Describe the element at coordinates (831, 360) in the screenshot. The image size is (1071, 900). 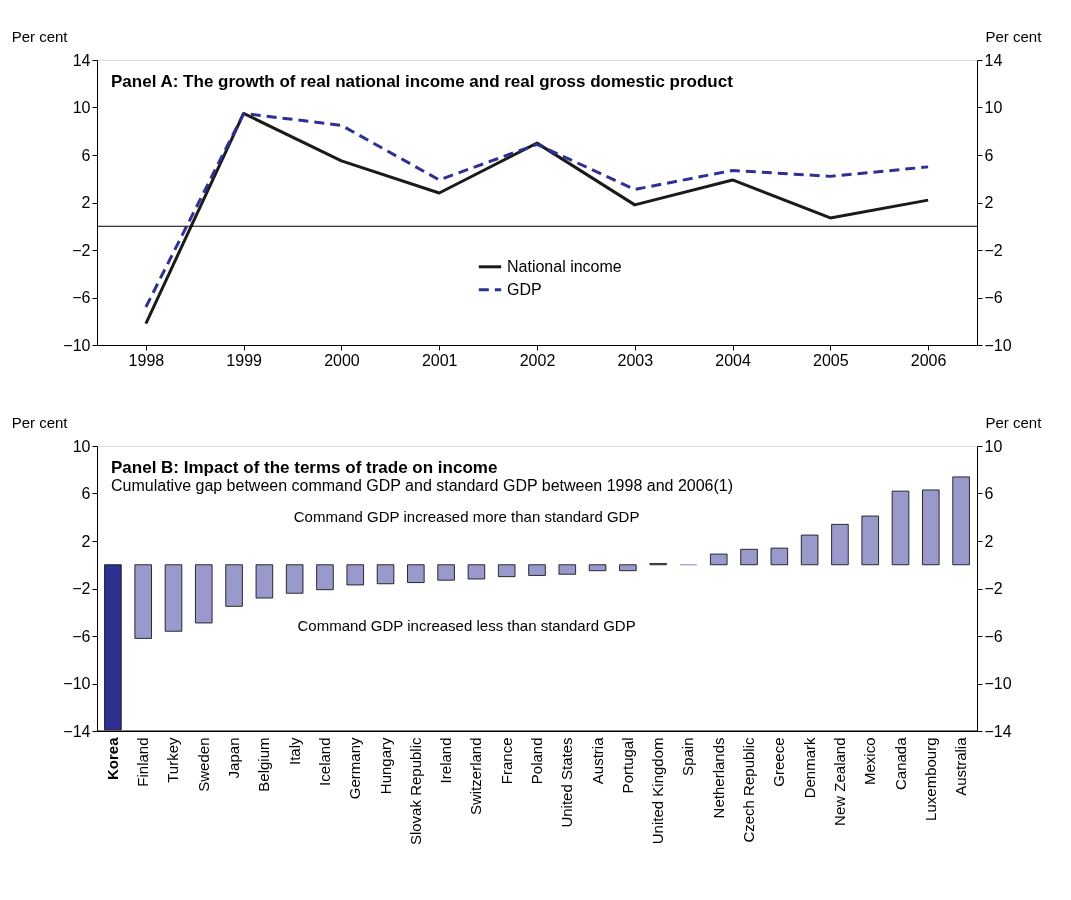
I see `x-tick-label: 2005` at that location.